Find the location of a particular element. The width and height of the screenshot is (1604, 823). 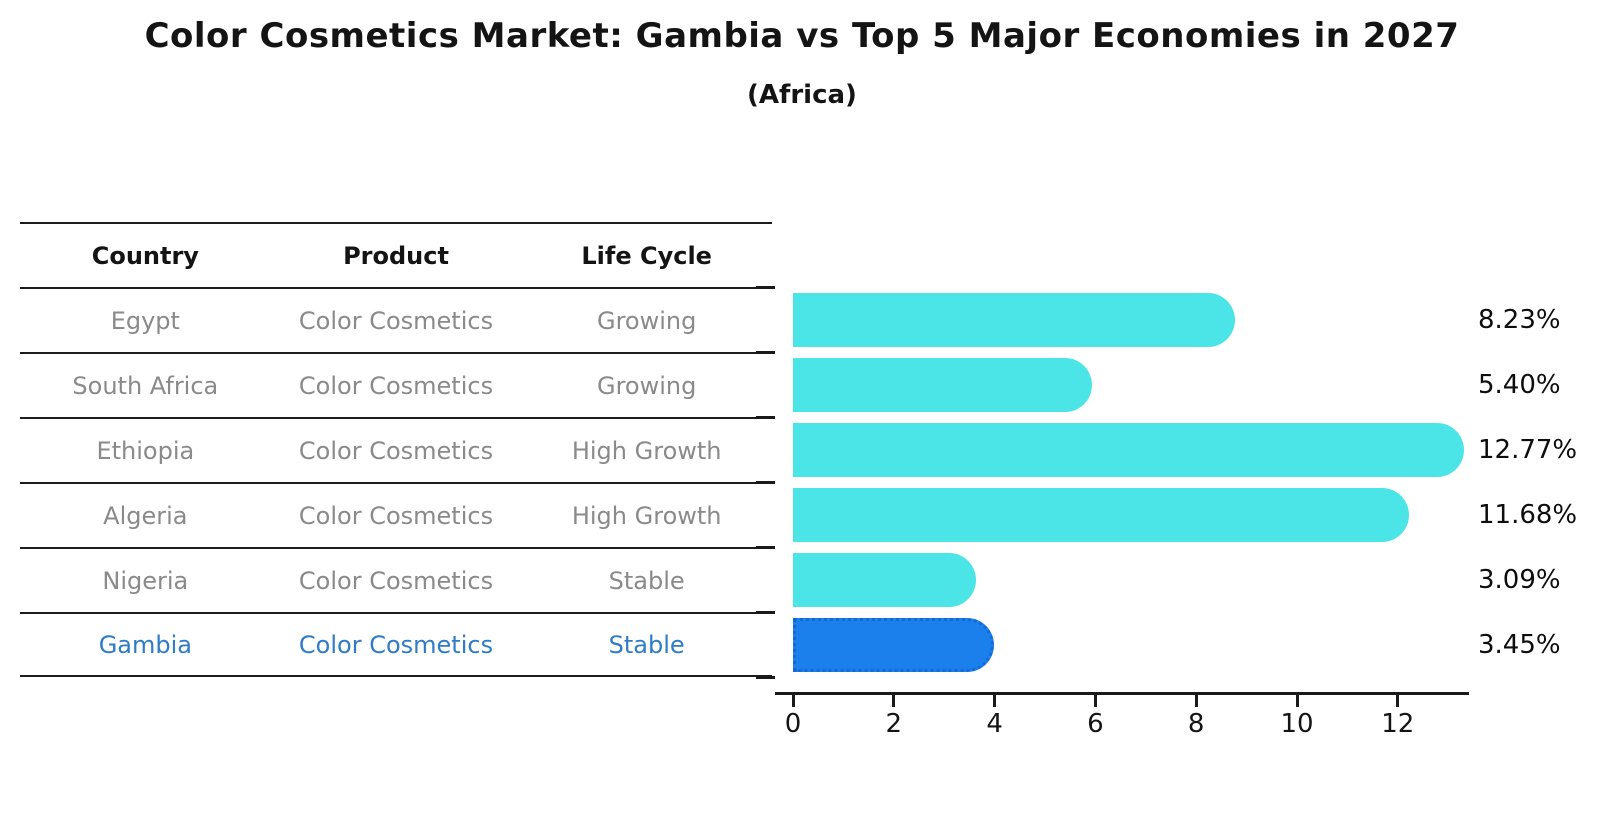

table-cell-country: Gambia is located at coordinates (145, 644).